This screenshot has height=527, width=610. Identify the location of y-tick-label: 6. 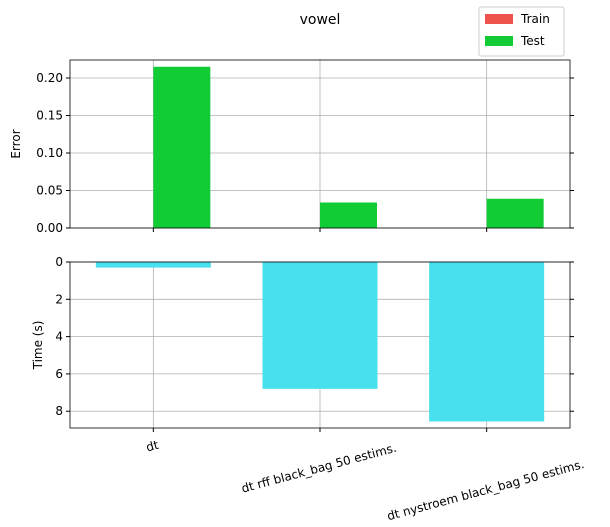
(59, 374).